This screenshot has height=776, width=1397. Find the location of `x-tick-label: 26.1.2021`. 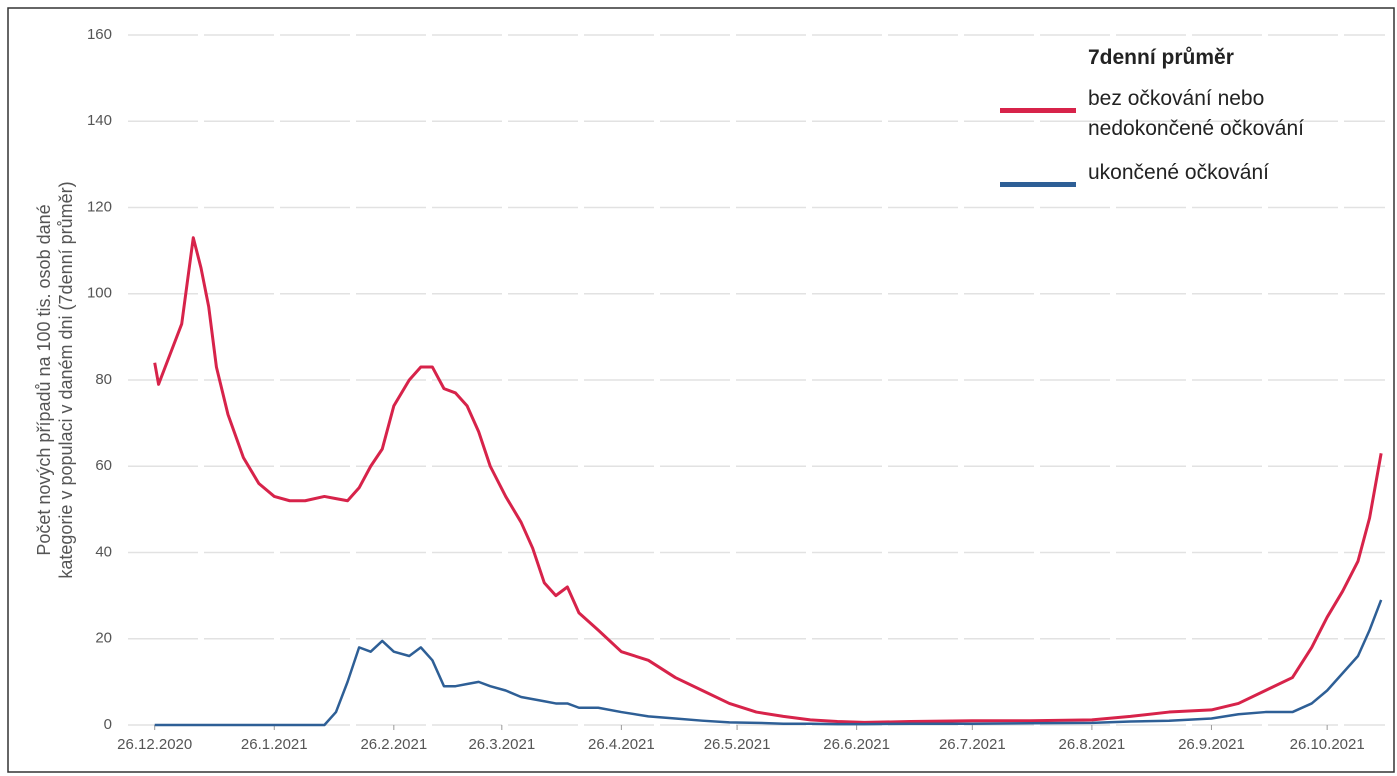

x-tick-label: 26.1.2021 is located at coordinates (274, 744).